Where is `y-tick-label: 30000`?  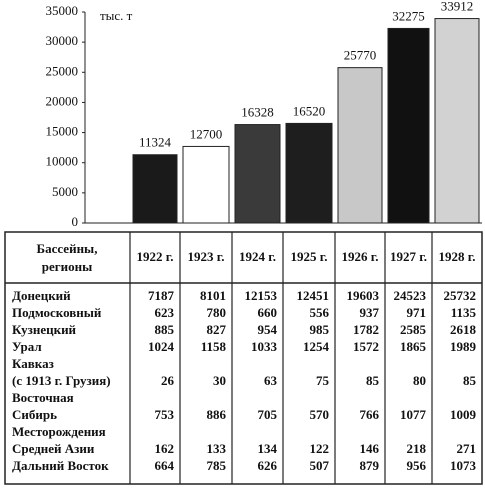
y-tick-label: 30000 is located at coordinates (62, 40).